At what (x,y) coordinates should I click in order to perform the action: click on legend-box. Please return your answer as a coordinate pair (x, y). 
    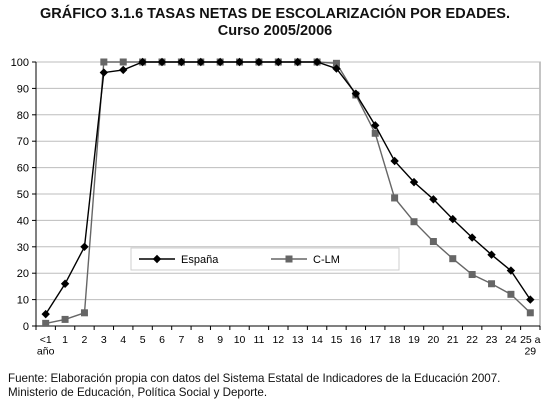
    Looking at the image, I should click on (265, 259).